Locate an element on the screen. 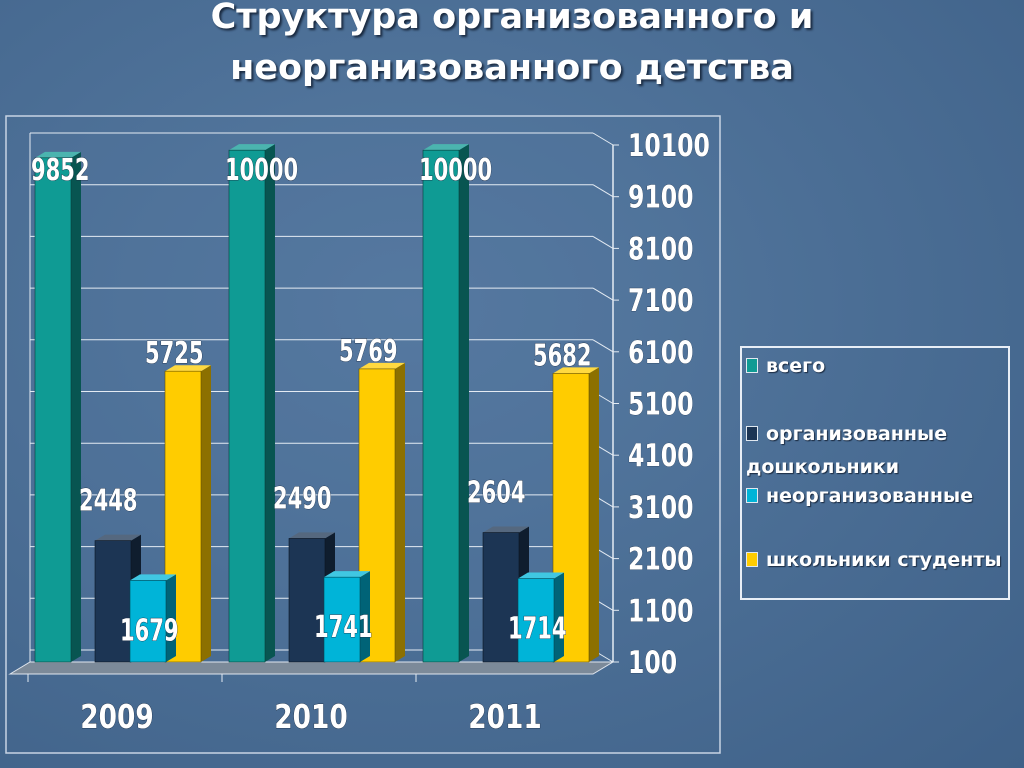  y-tick-label: 2100 is located at coordinates (661, 559).